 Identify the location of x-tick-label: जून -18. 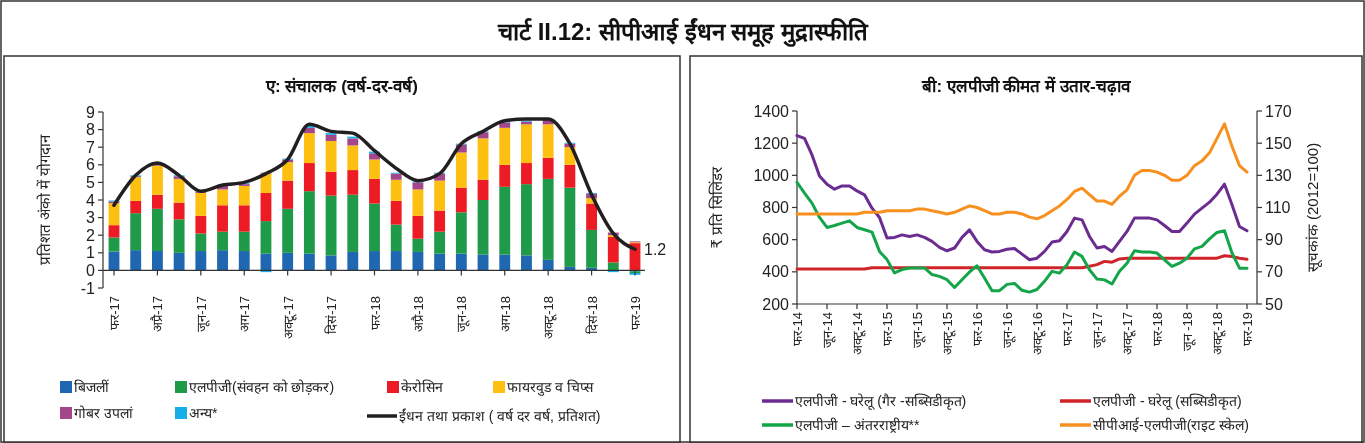
(1188, 332).